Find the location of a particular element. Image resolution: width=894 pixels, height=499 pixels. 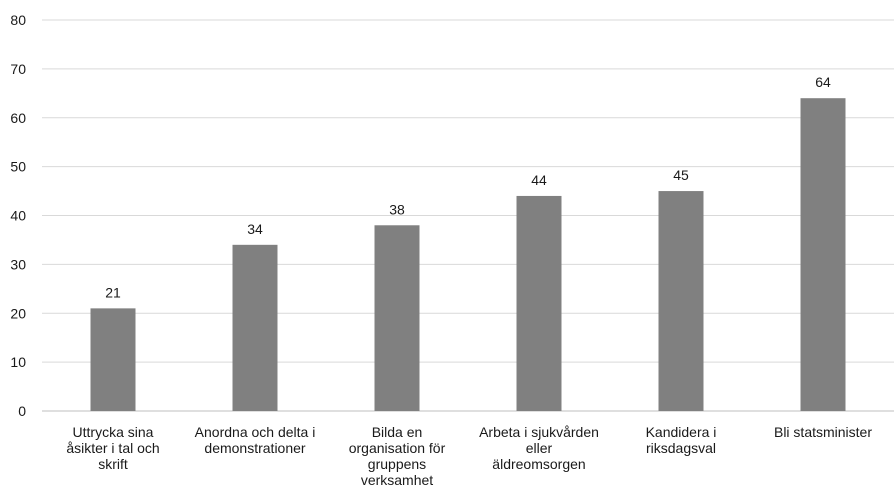

data-label: 34 is located at coordinates (255, 229).